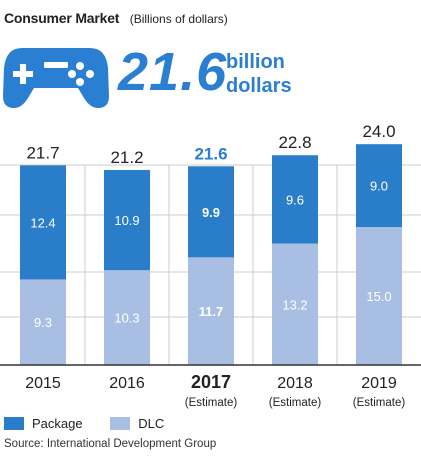  What do you see at coordinates (379, 383) in the screenshot?
I see `x-tick-label: 2019` at bounding box center [379, 383].